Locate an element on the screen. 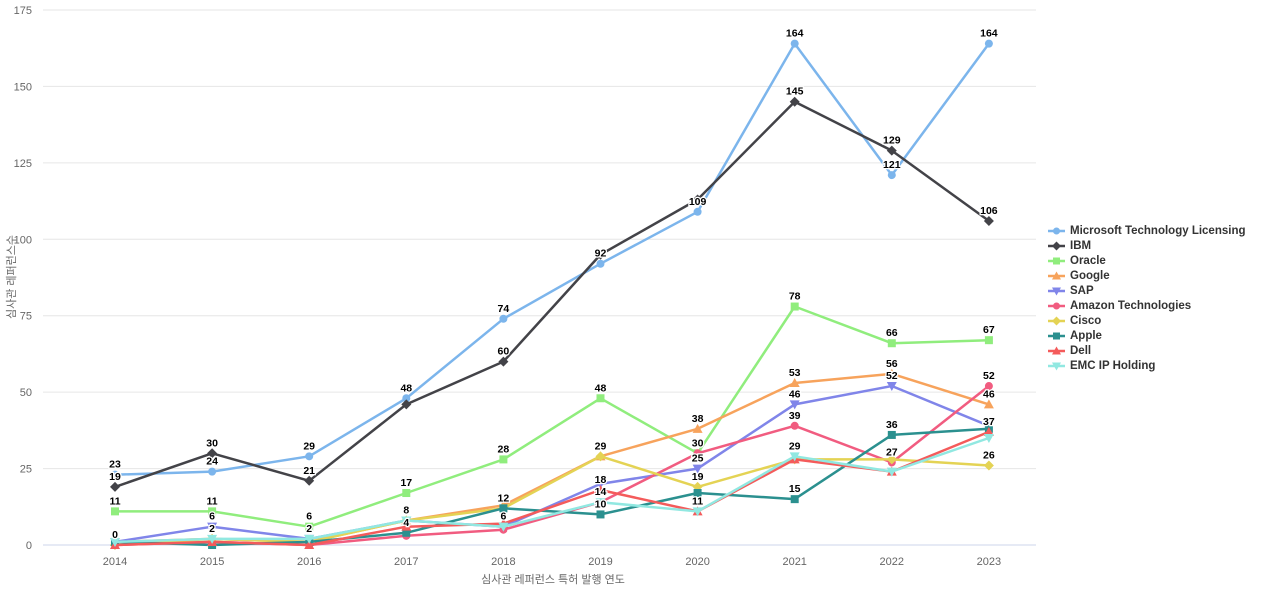  legend-symbol-emc-ip-holding is located at coordinates (1056, 366).